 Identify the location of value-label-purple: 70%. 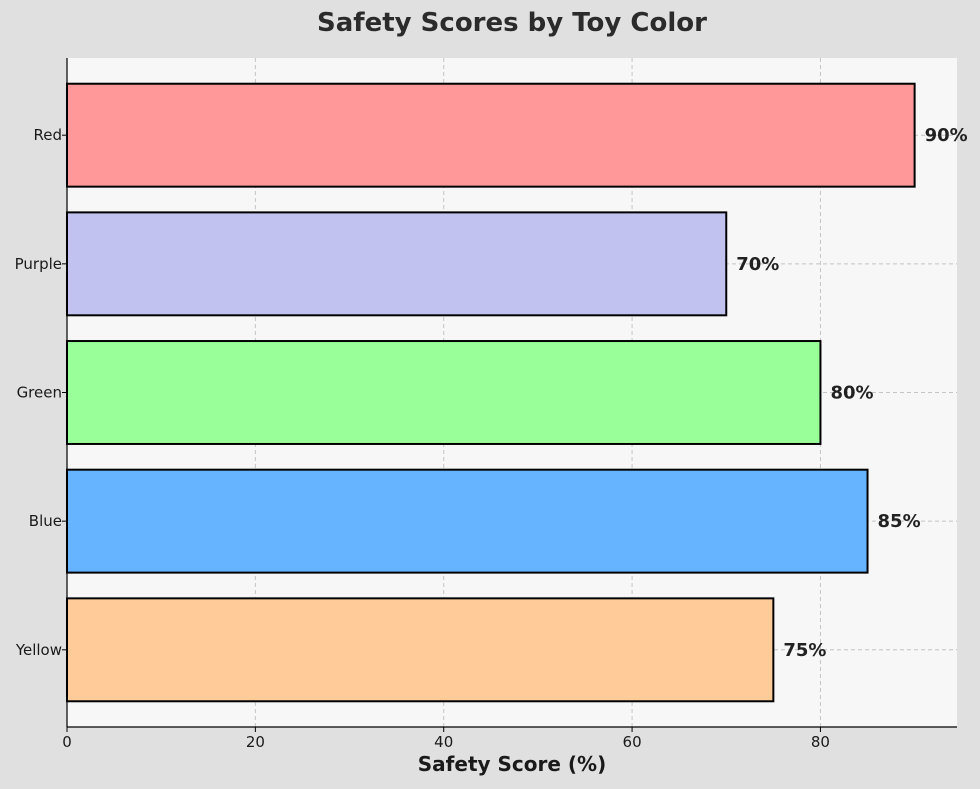
(757, 264).